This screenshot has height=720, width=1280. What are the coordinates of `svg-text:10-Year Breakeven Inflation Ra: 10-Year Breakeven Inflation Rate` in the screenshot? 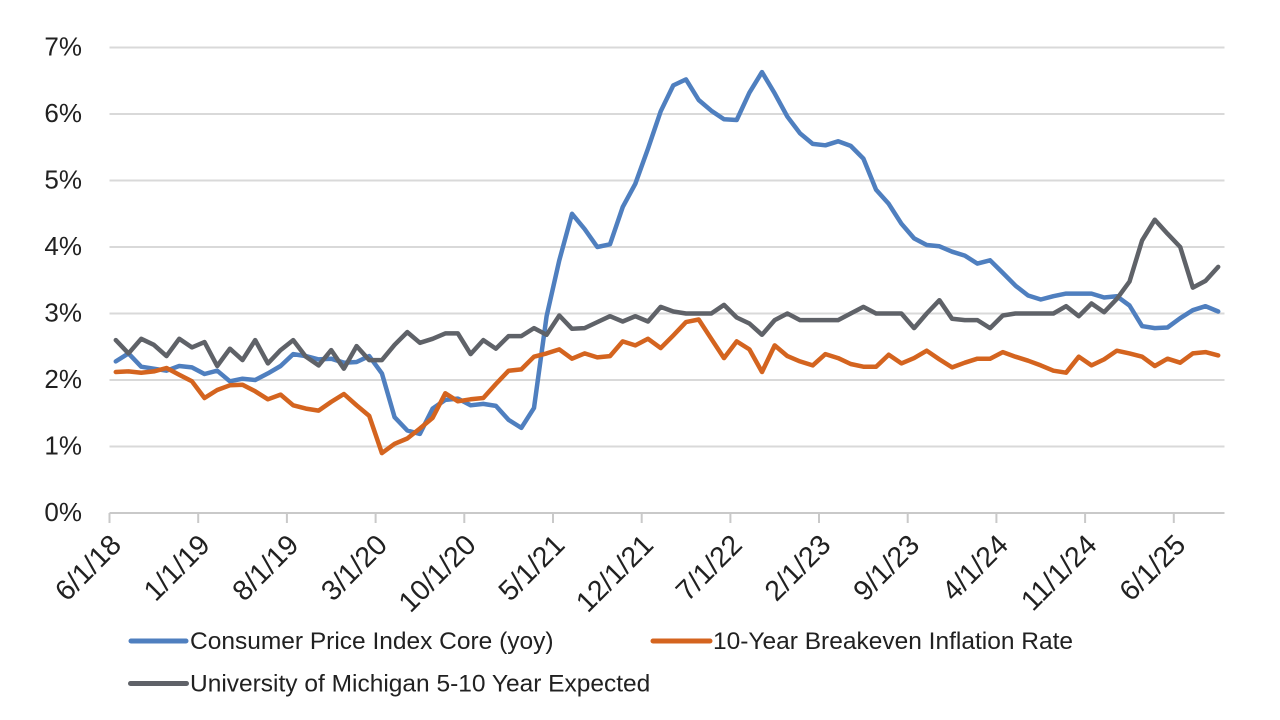 It's located at (893, 641).